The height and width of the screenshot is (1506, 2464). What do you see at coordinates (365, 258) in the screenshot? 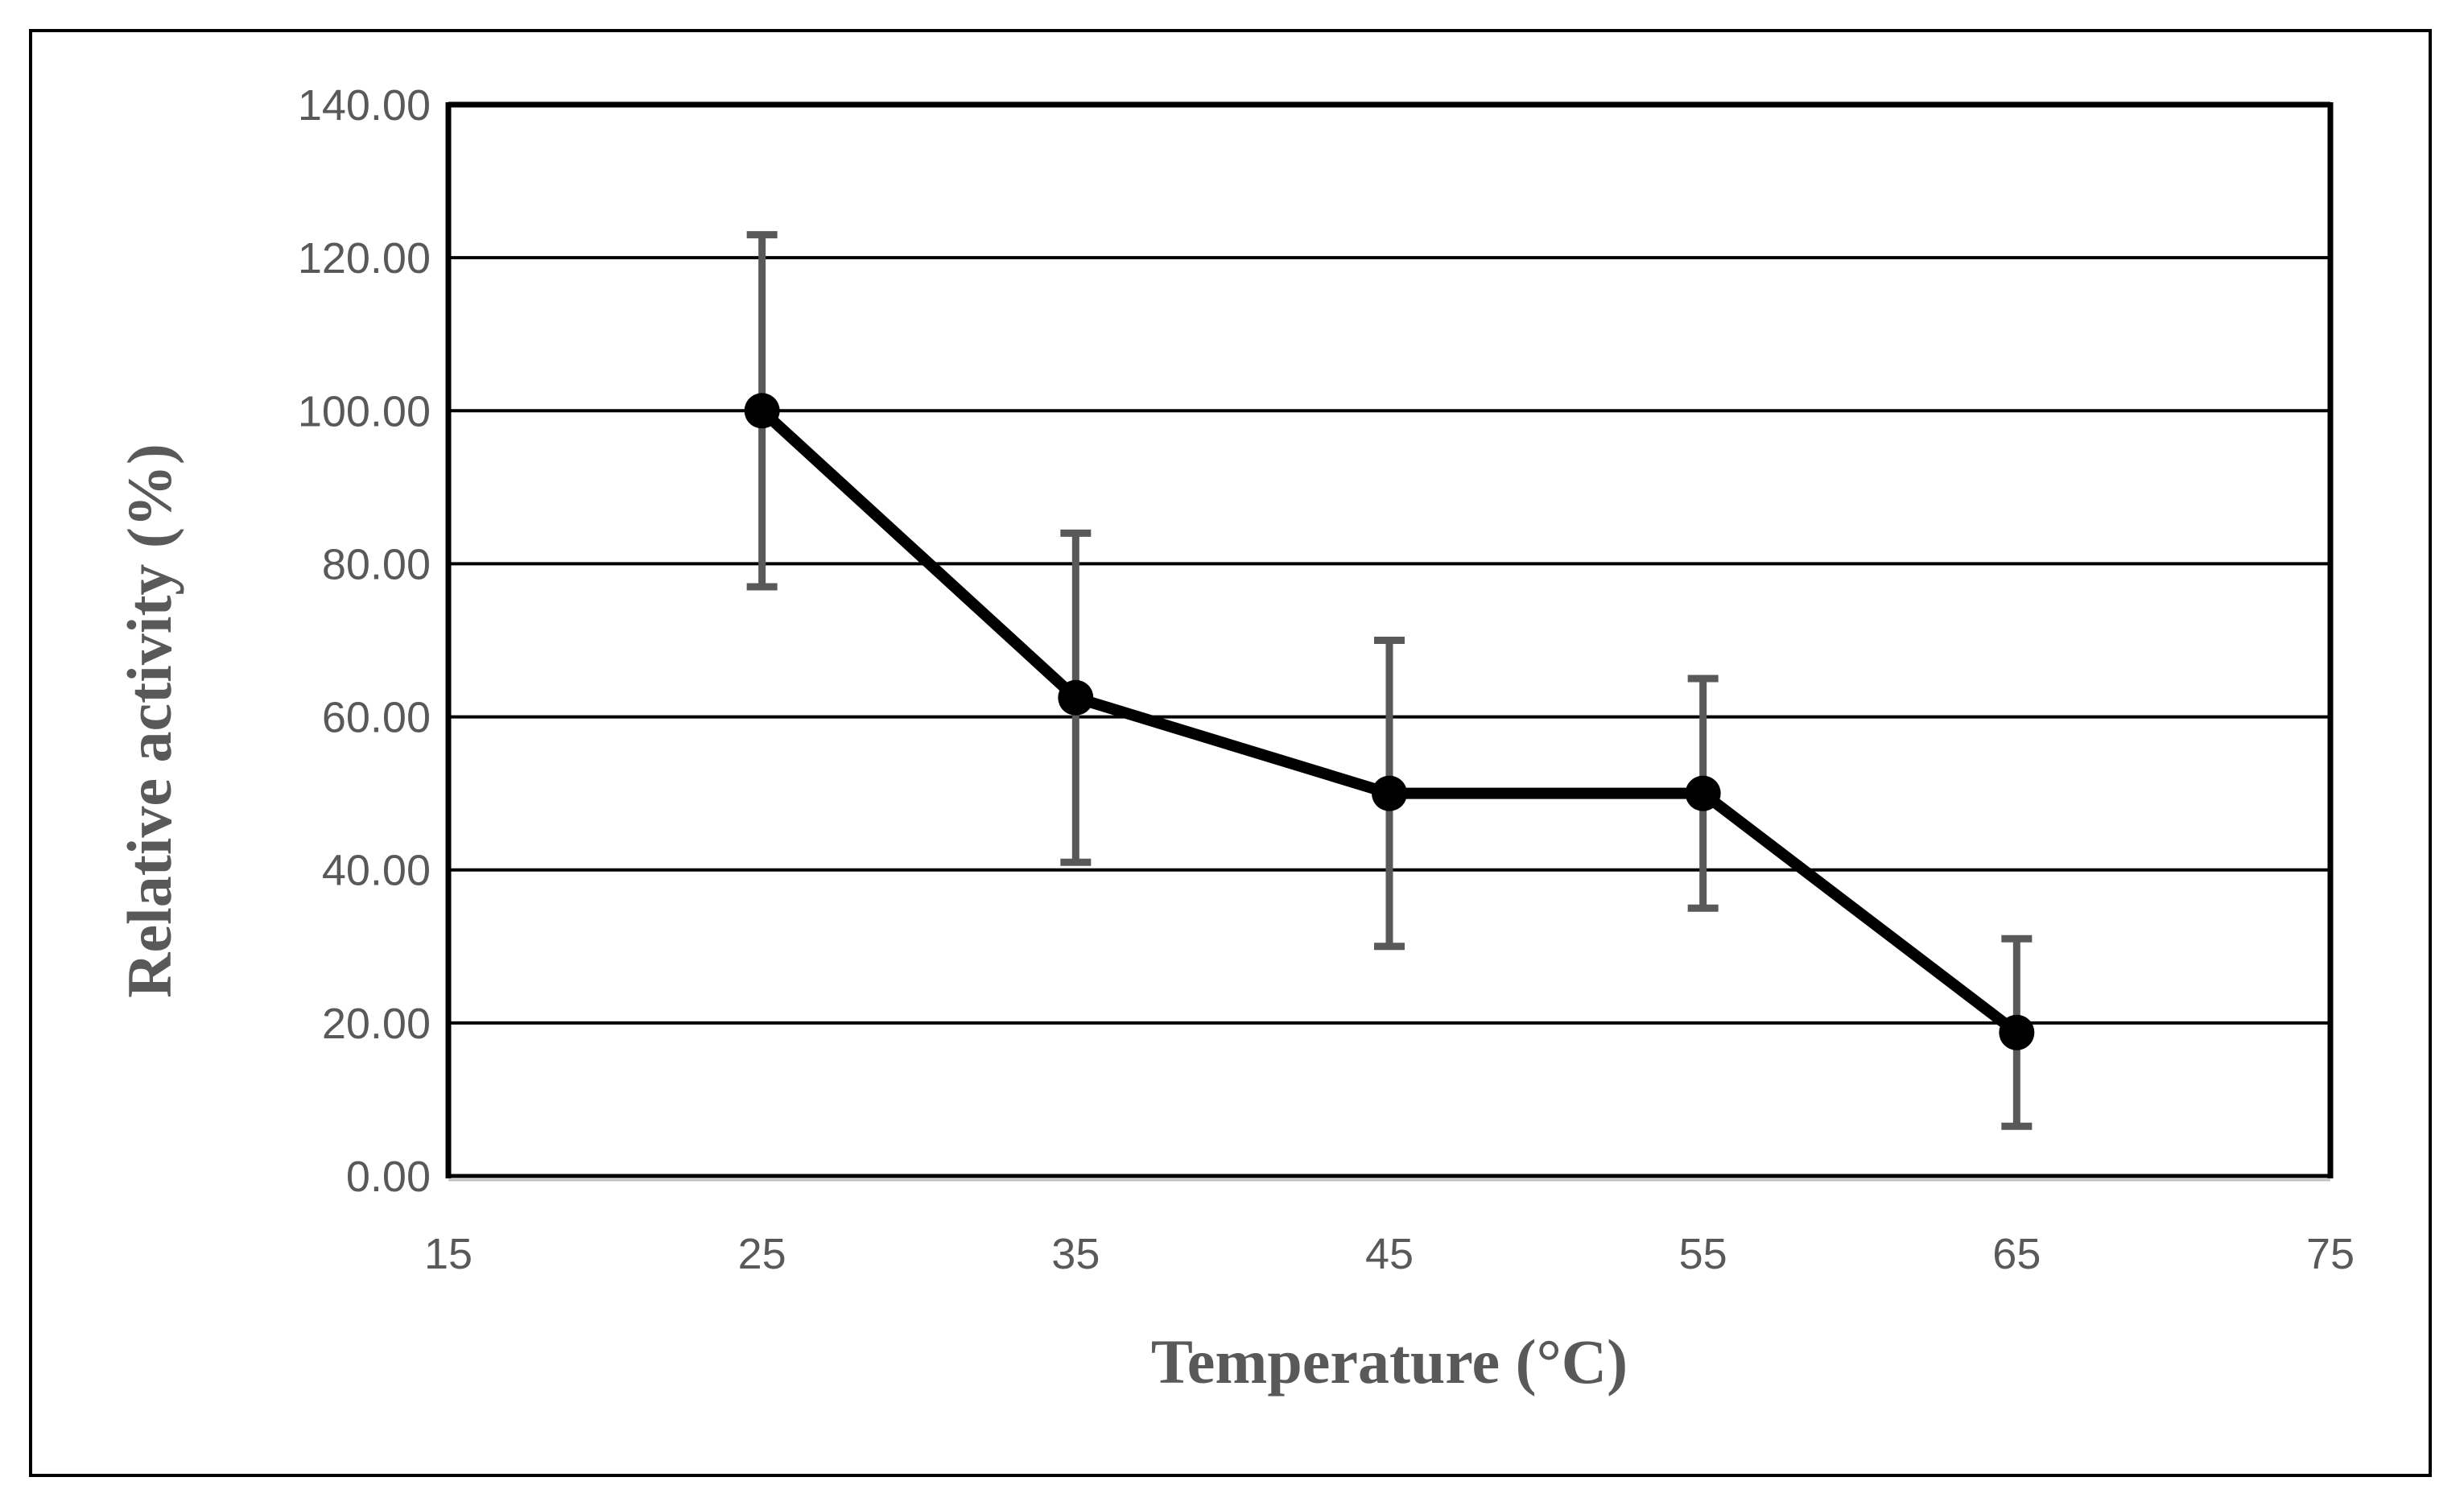
I see `y-tick-label-6: 120.00` at bounding box center [365, 258].